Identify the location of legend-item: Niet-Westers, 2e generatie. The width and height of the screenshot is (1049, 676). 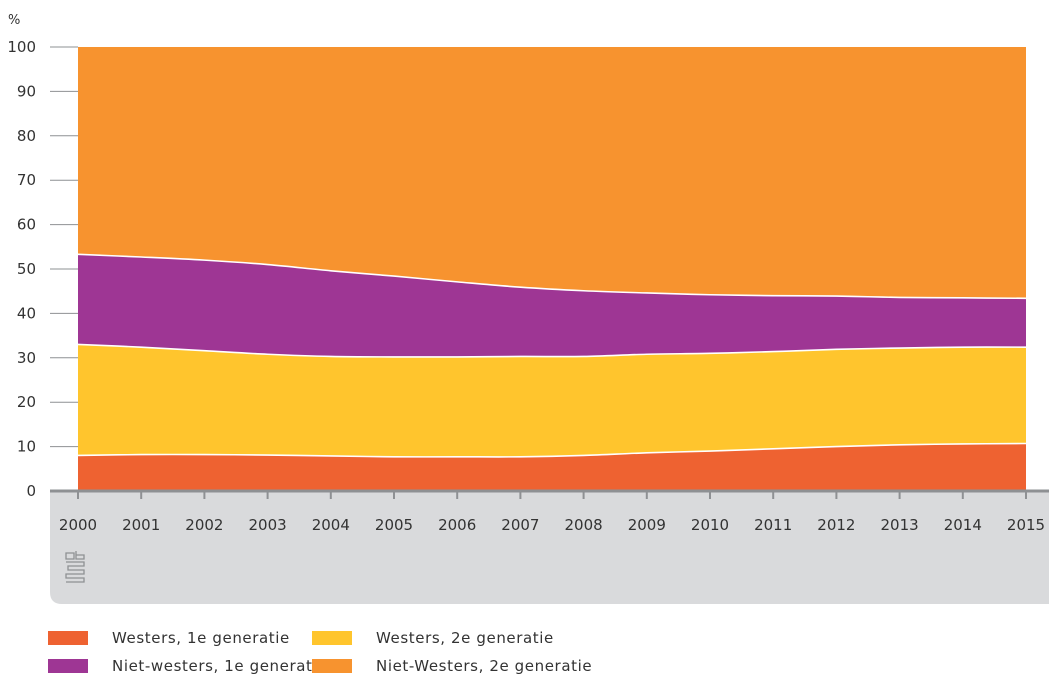
(452, 666).